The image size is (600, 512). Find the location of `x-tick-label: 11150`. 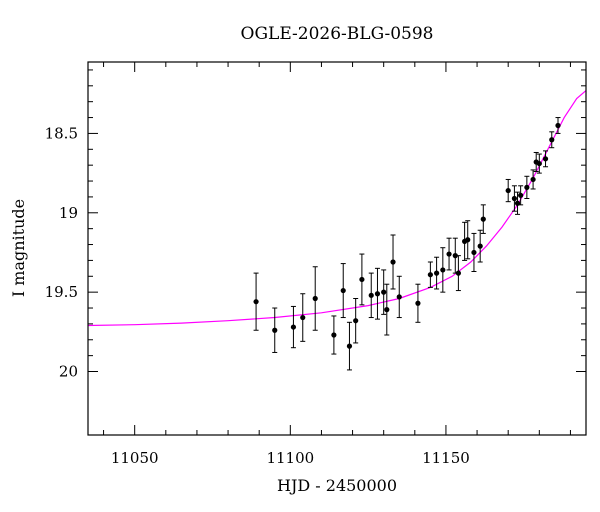

x-tick-label: 11150 is located at coordinates (446, 458).